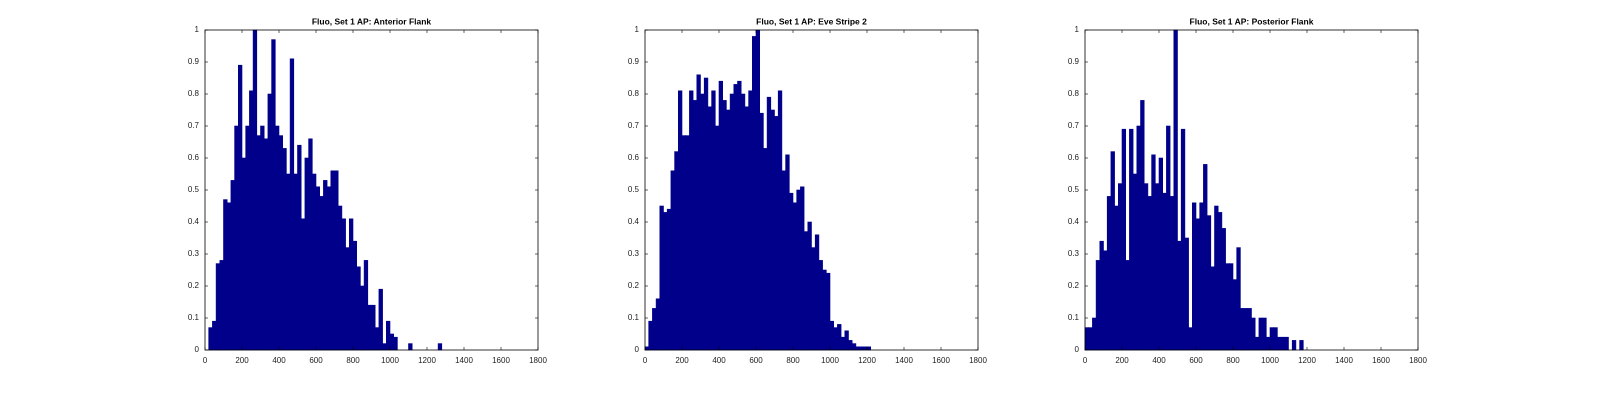  I want to click on y-tick-label: 0.8, so click(1074, 93).